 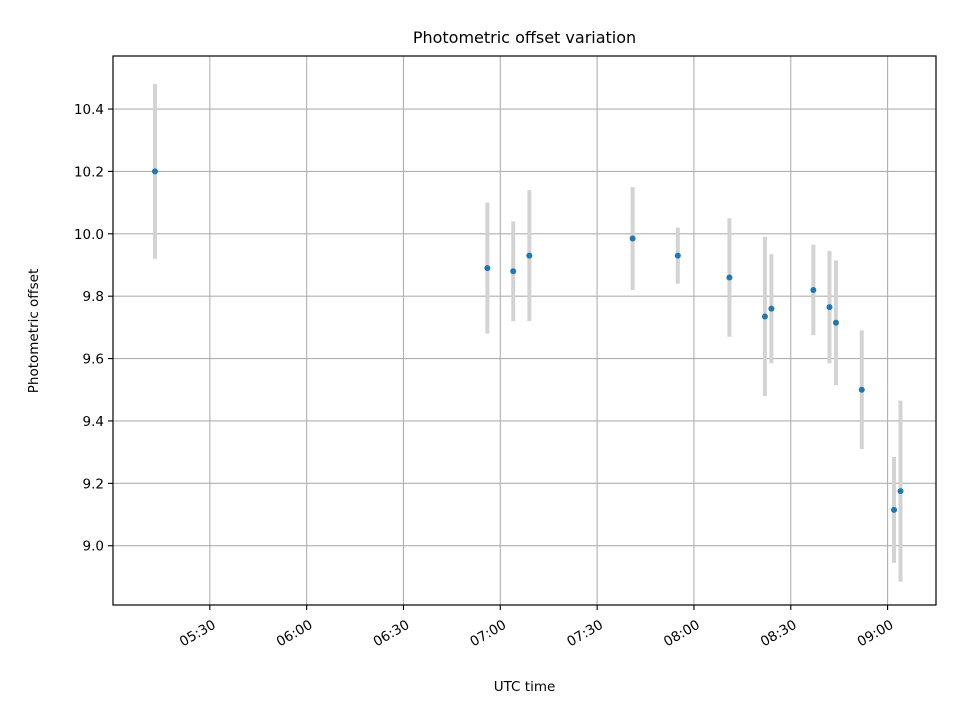 What do you see at coordinates (525, 687) in the screenshot?
I see `x-axis-label: UTC time` at bounding box center [525, 687].